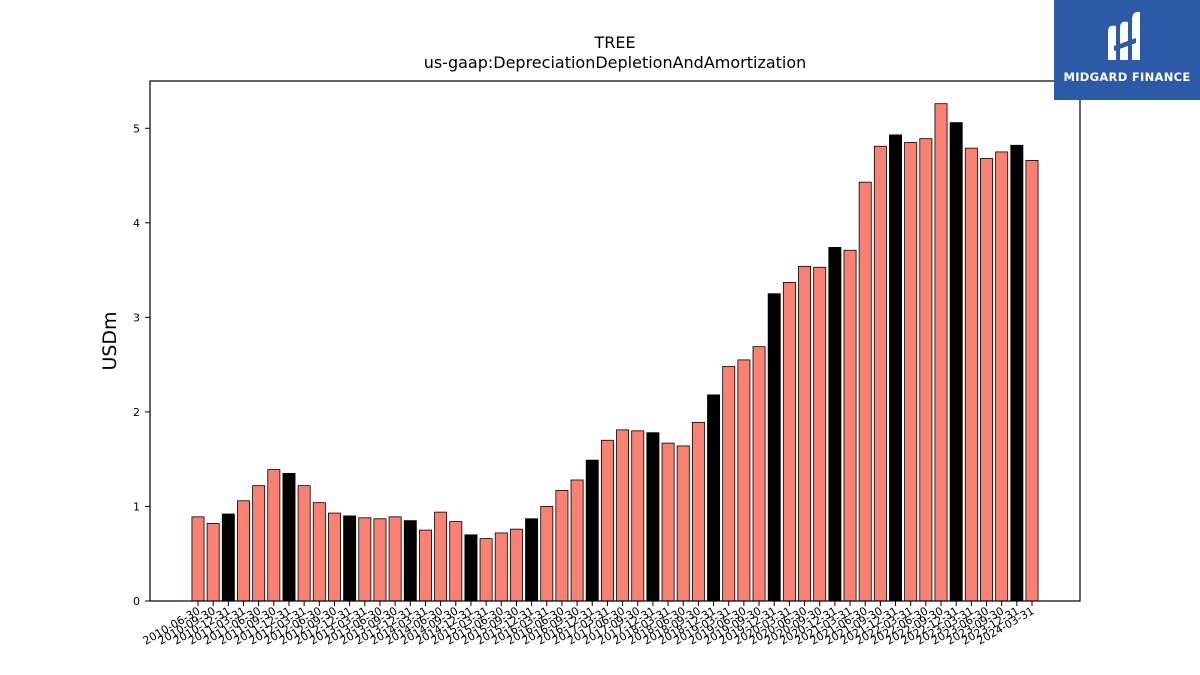 This screenshot has width=1200, height=675. What do you see at coordinates (136, 317) in the screenshot?
I see `y-tick-label: 3` at bounding box center [136, 317].